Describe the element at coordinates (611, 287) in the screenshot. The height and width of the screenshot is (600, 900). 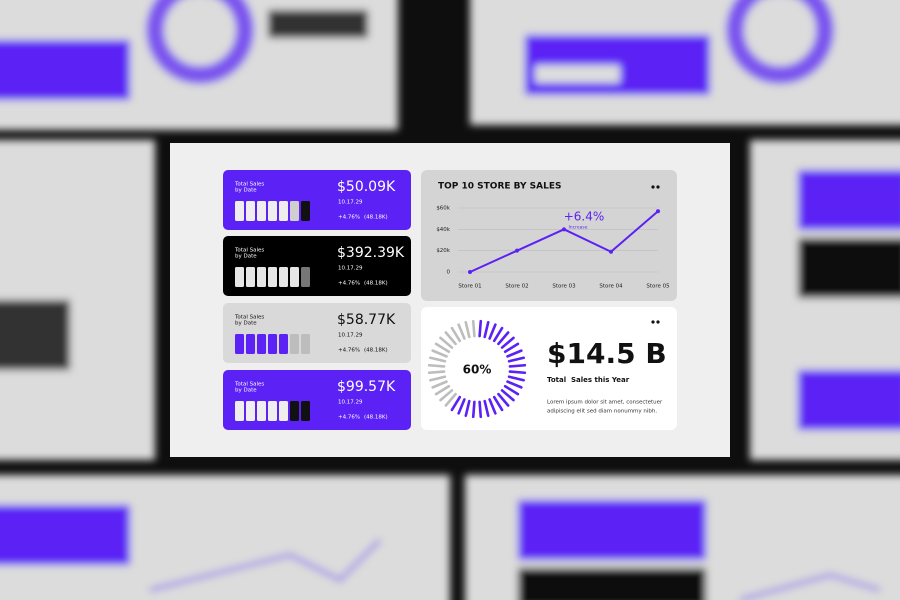
I see `x-tick-label: Store 04` at that location.